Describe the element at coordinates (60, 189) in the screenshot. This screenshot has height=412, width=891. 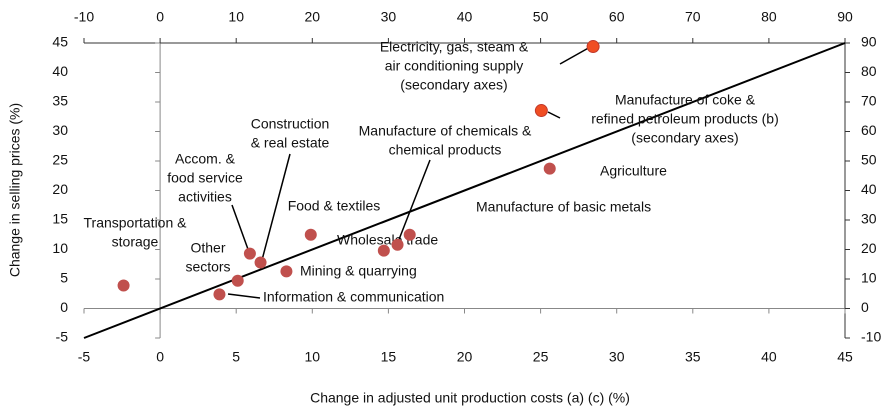
I see `y-tick-label: 20` at that location.